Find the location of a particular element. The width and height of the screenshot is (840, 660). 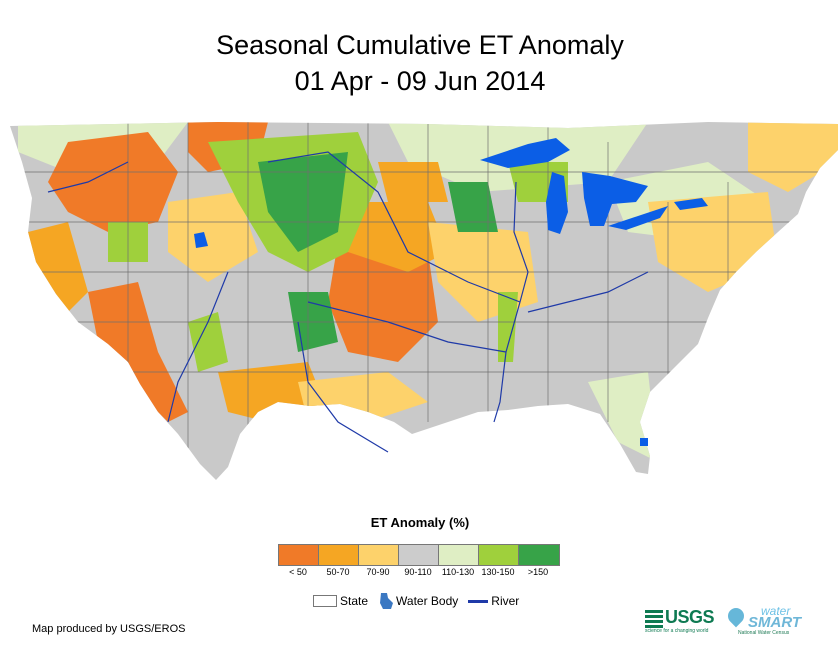

legend-water: Water Body is located at coordinates (418, 601).